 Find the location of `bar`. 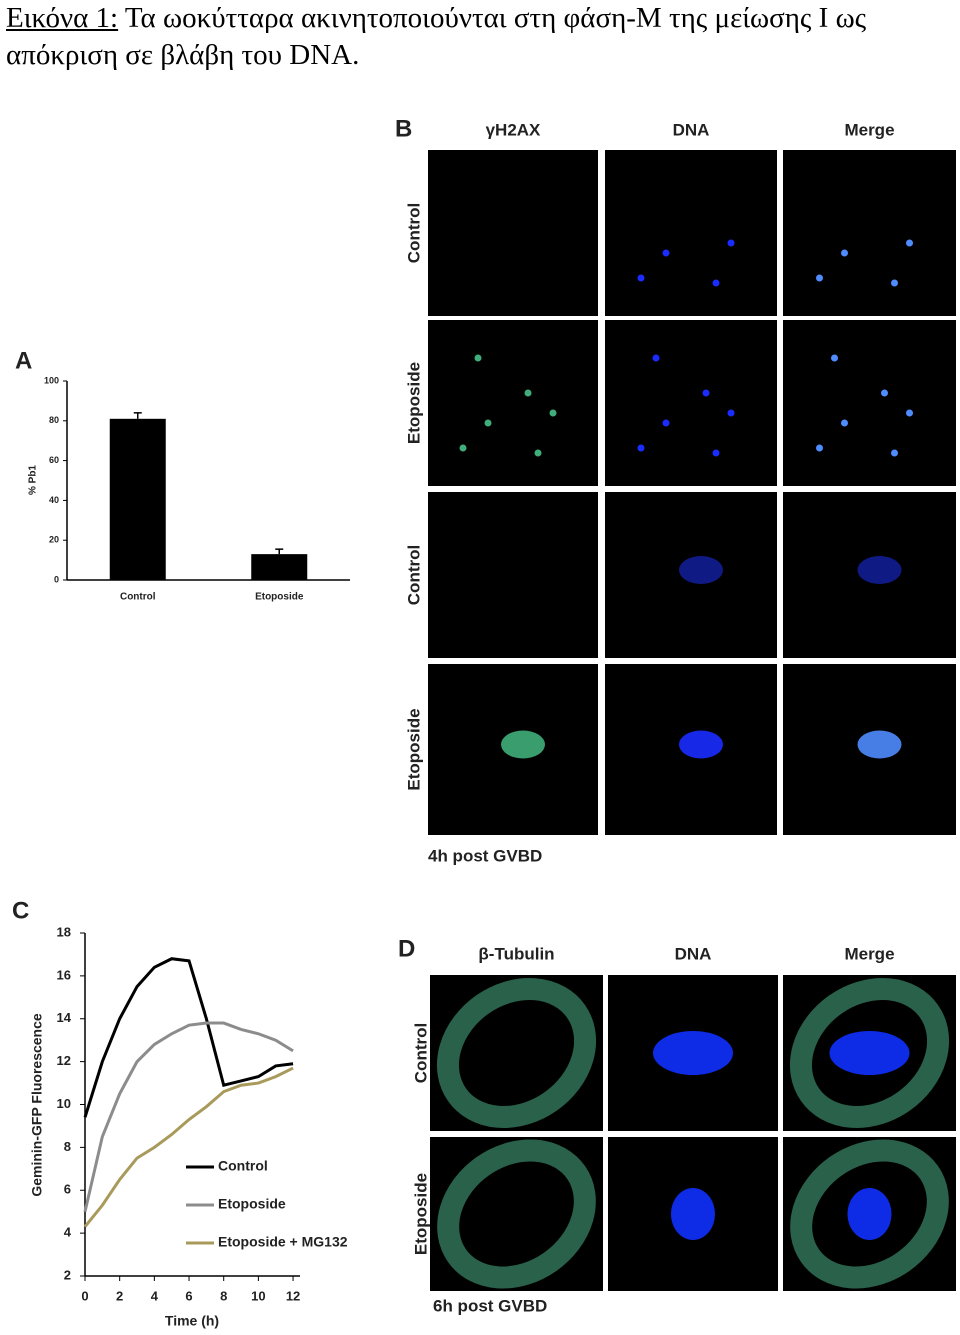

bar is located at coordinates (137, 499).